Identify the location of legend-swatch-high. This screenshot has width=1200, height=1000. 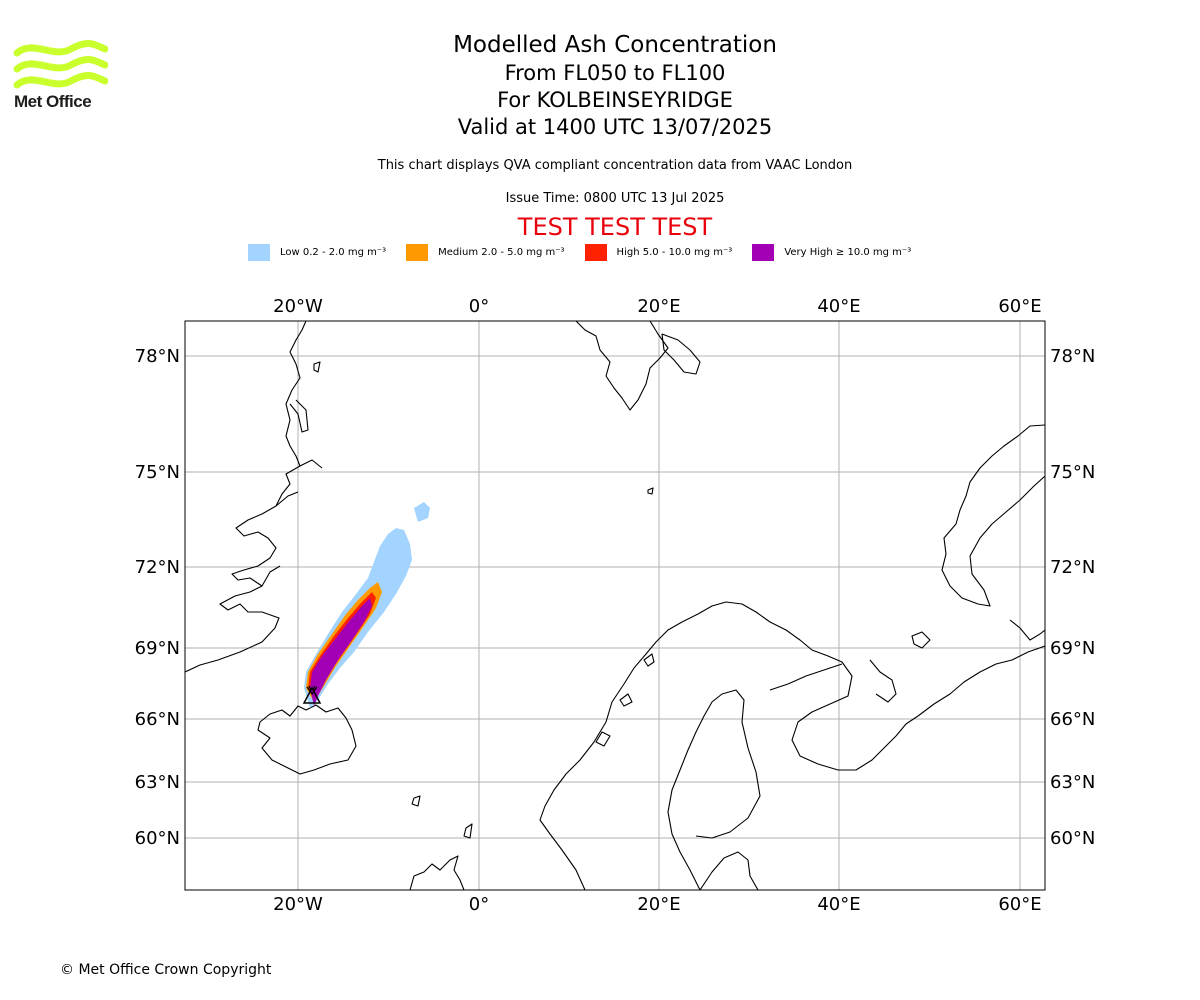
(595, 252).